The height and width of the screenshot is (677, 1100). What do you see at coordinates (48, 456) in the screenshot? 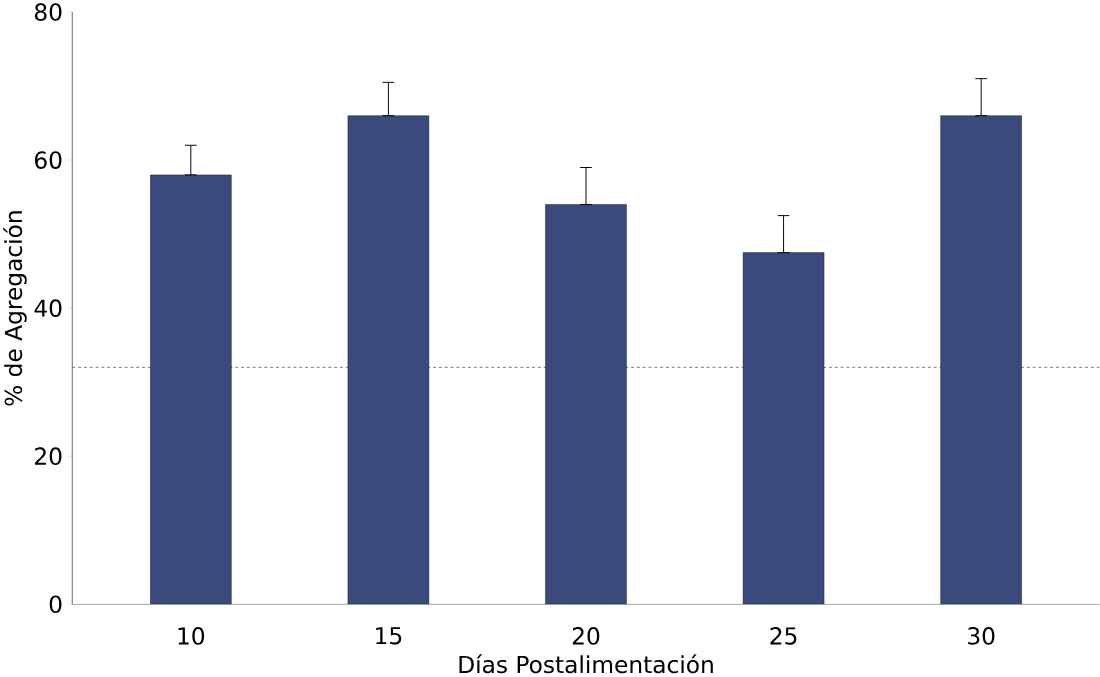
I see `y-tick-label: 20` at bounding box center [48, 456].